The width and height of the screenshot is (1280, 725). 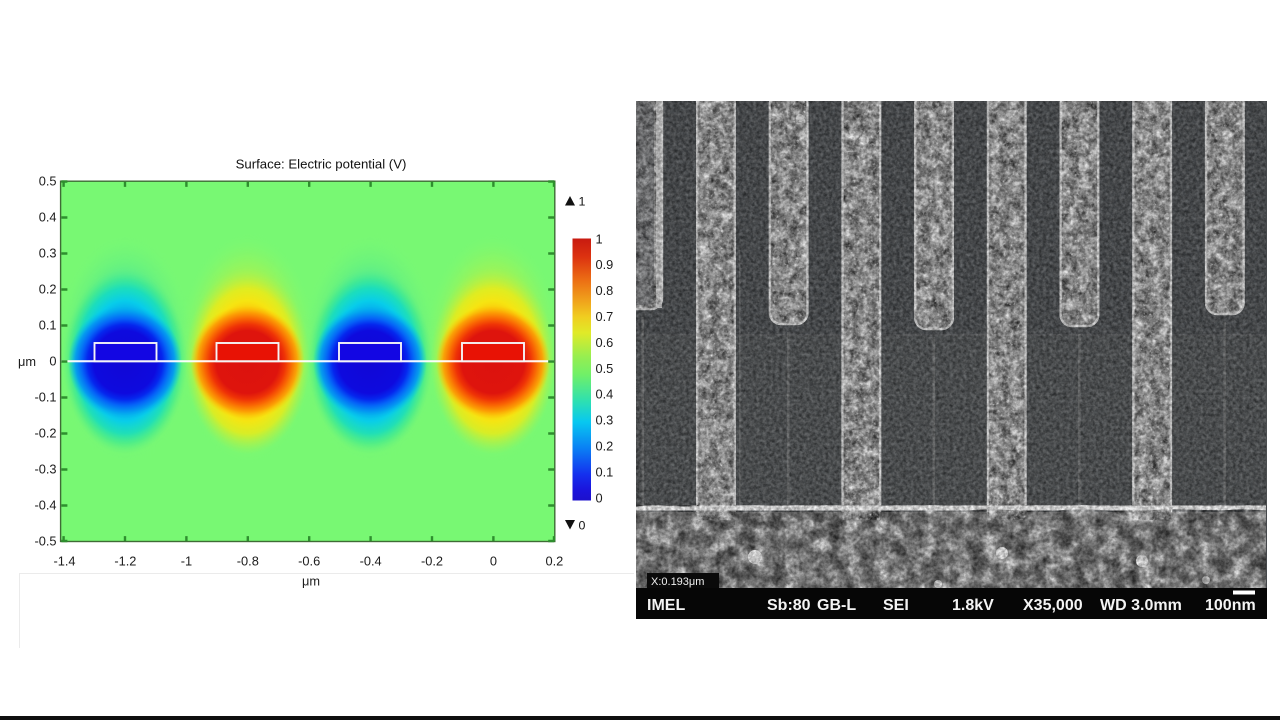 What do you see at coordinates (973, 605) in the screenshot?
I see `svg-text: 1.8kV` at bounding box center [973, 605].